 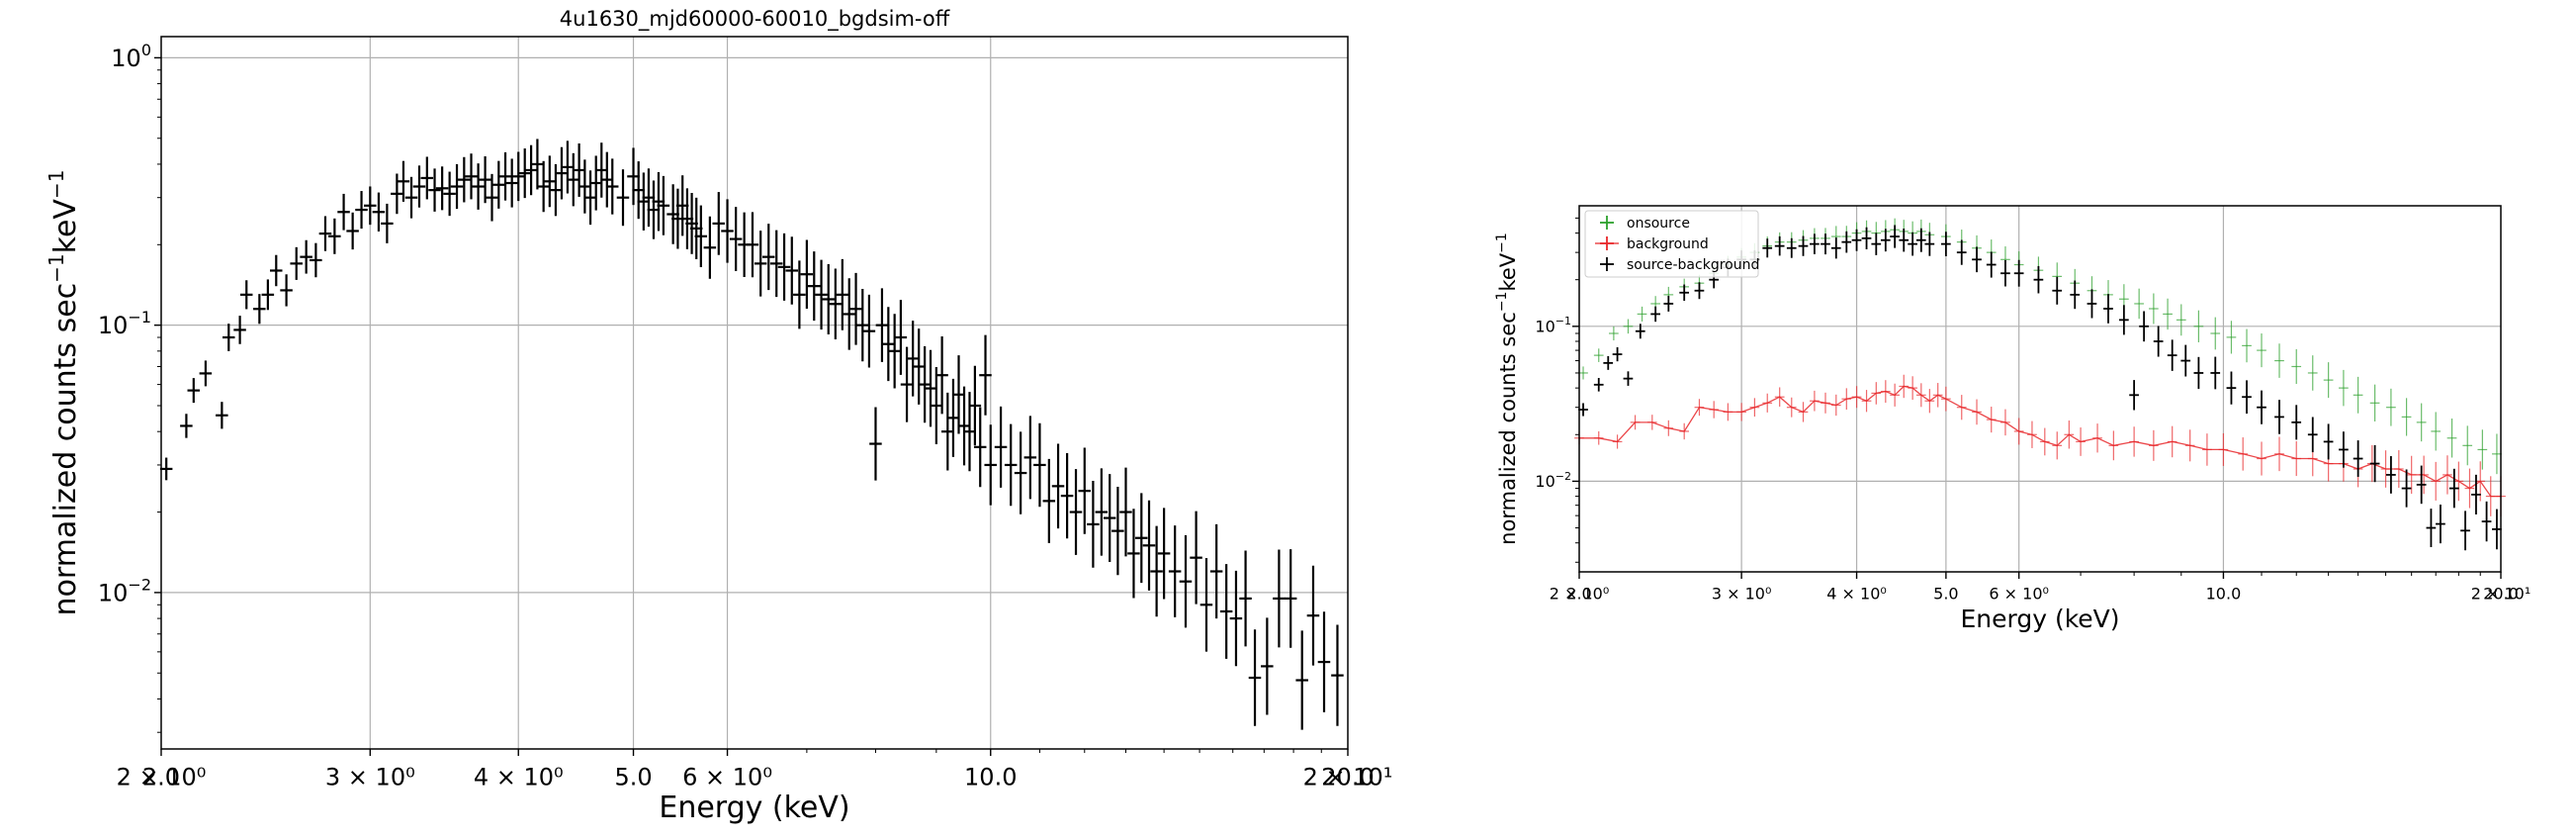 I want to click on y-tick-label: 10⁻¹, so click(x=1553, y=325).